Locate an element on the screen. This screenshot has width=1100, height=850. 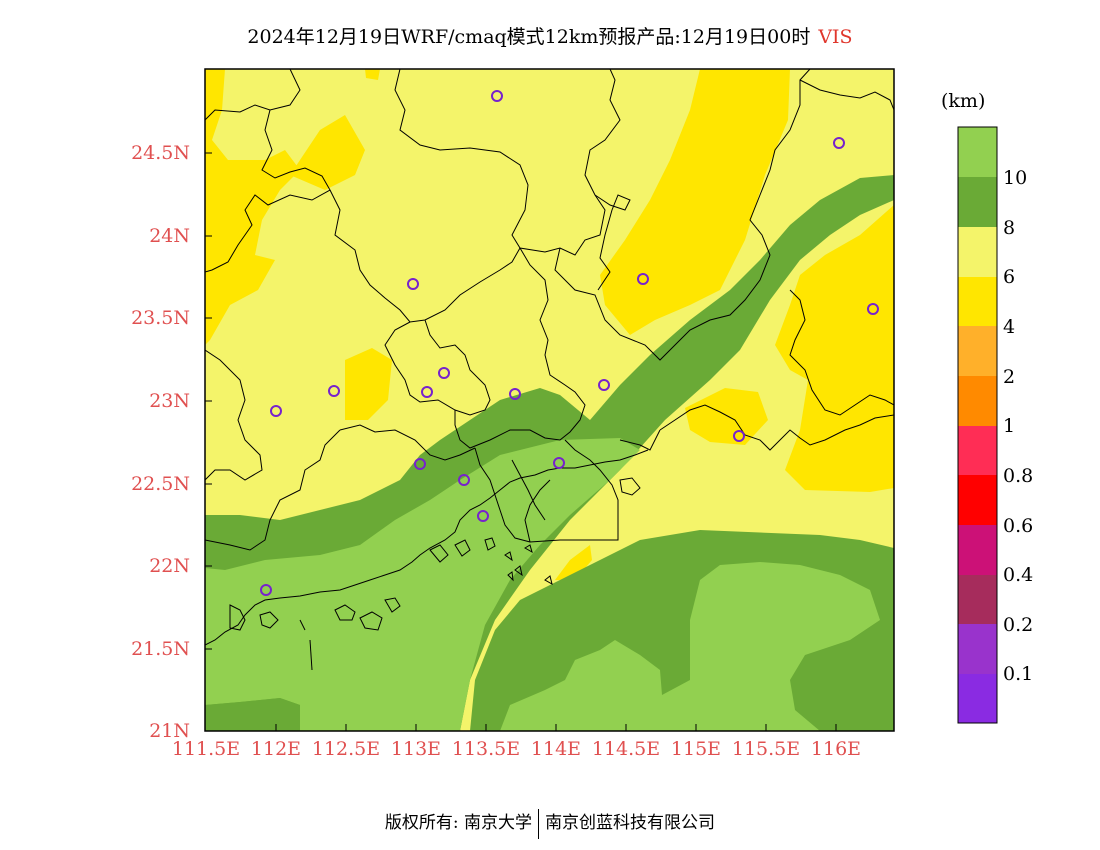
colorbar-label: 0.6 is located at coordinates (1018, 526).